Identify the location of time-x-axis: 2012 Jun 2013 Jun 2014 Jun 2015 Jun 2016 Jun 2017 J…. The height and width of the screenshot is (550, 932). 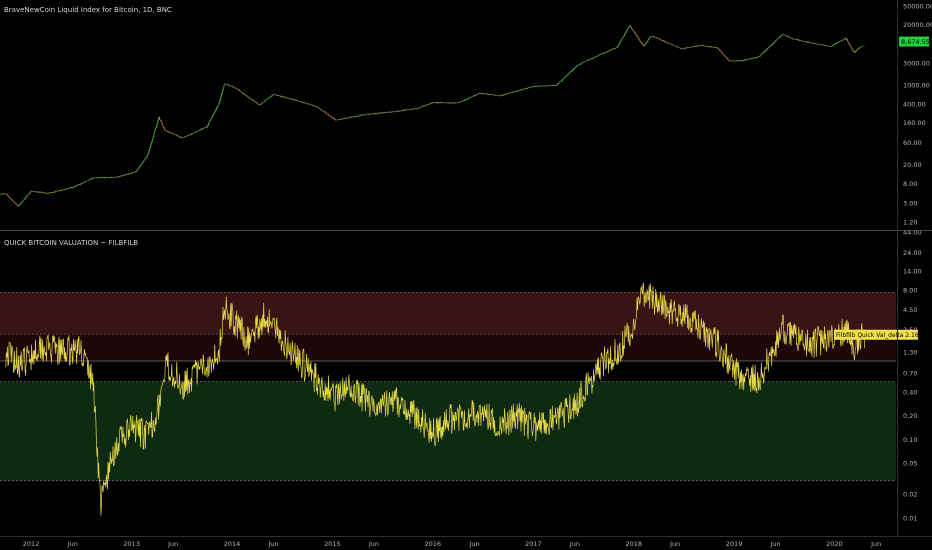
(452, 544).